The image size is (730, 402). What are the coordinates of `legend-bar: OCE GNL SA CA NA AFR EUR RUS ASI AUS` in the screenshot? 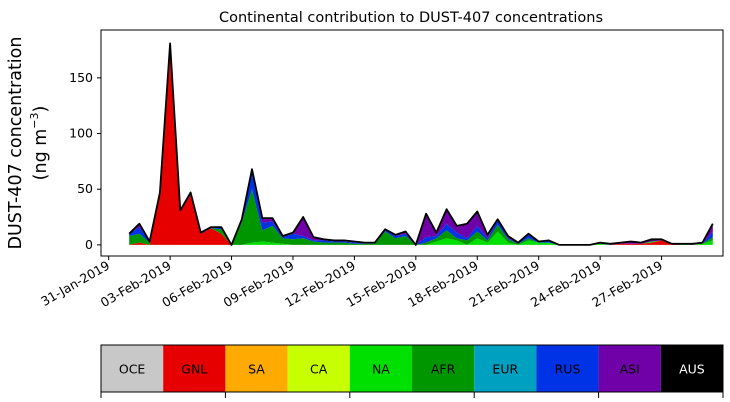 It's located at (412, 371).